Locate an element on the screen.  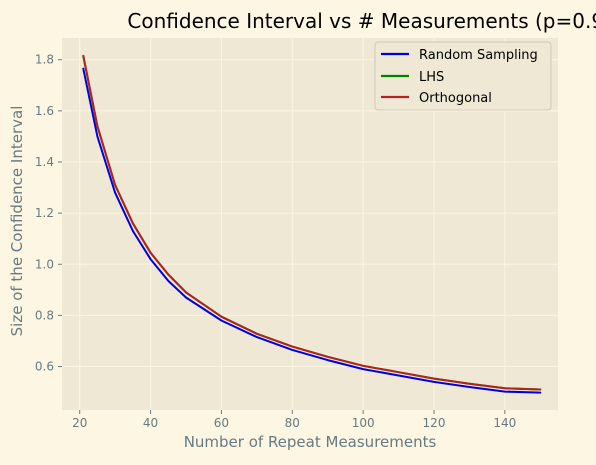
x-tick-label: 20 is located at coordinates (79, 423).